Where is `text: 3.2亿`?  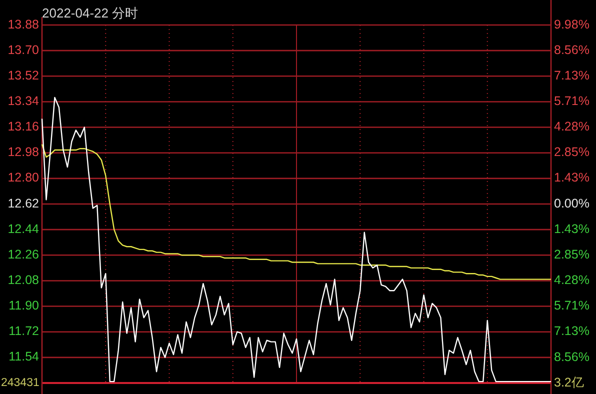
text: 3.2亿 is located at coordinates (569, 382).